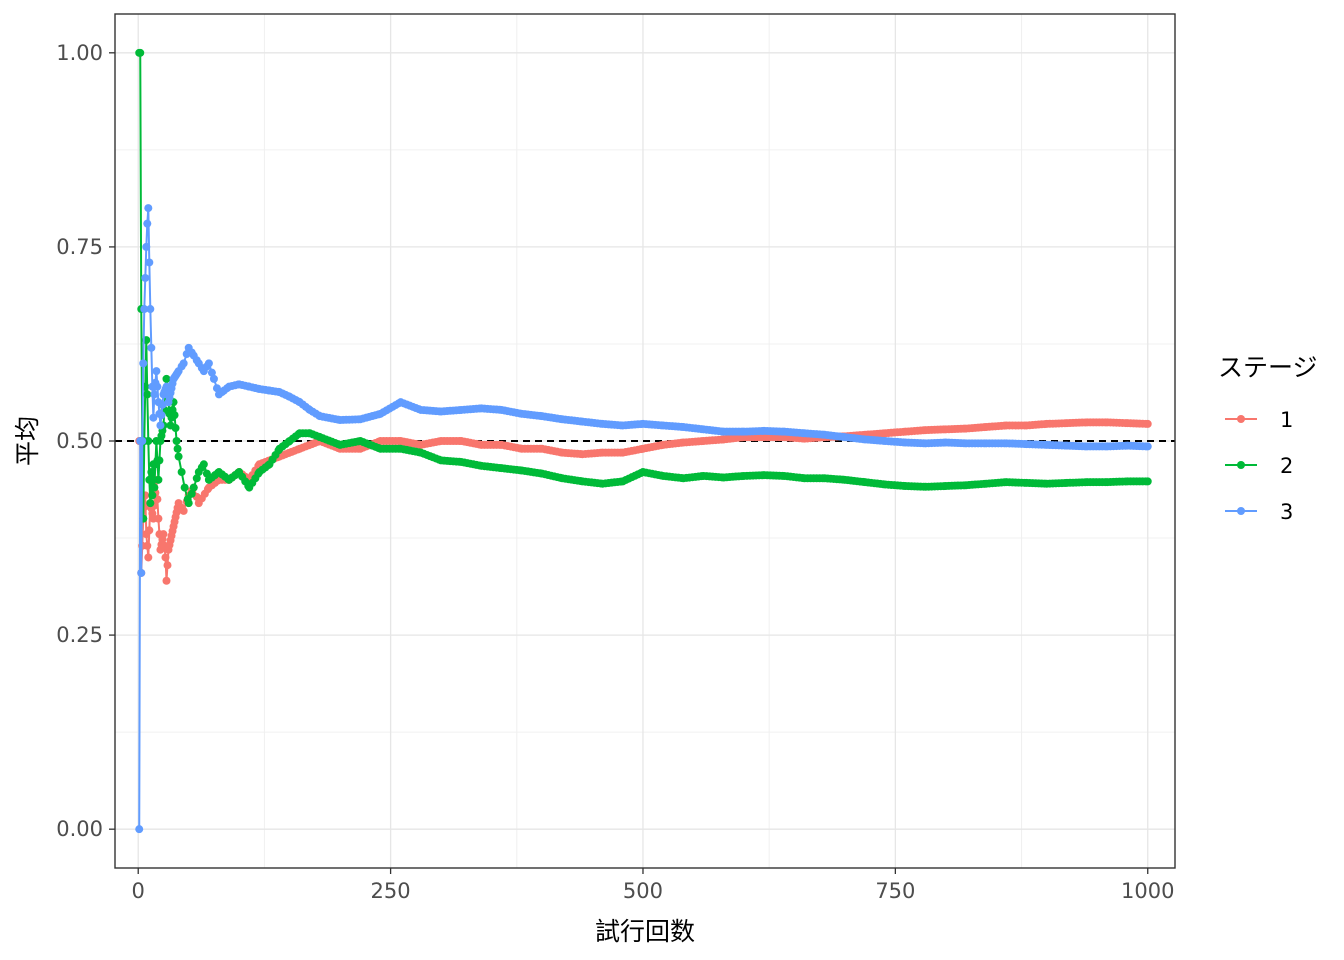 This screenshot has height=960, width=1344. I want to click on legend: ステージ 1 2 3, so click(1268, 438).